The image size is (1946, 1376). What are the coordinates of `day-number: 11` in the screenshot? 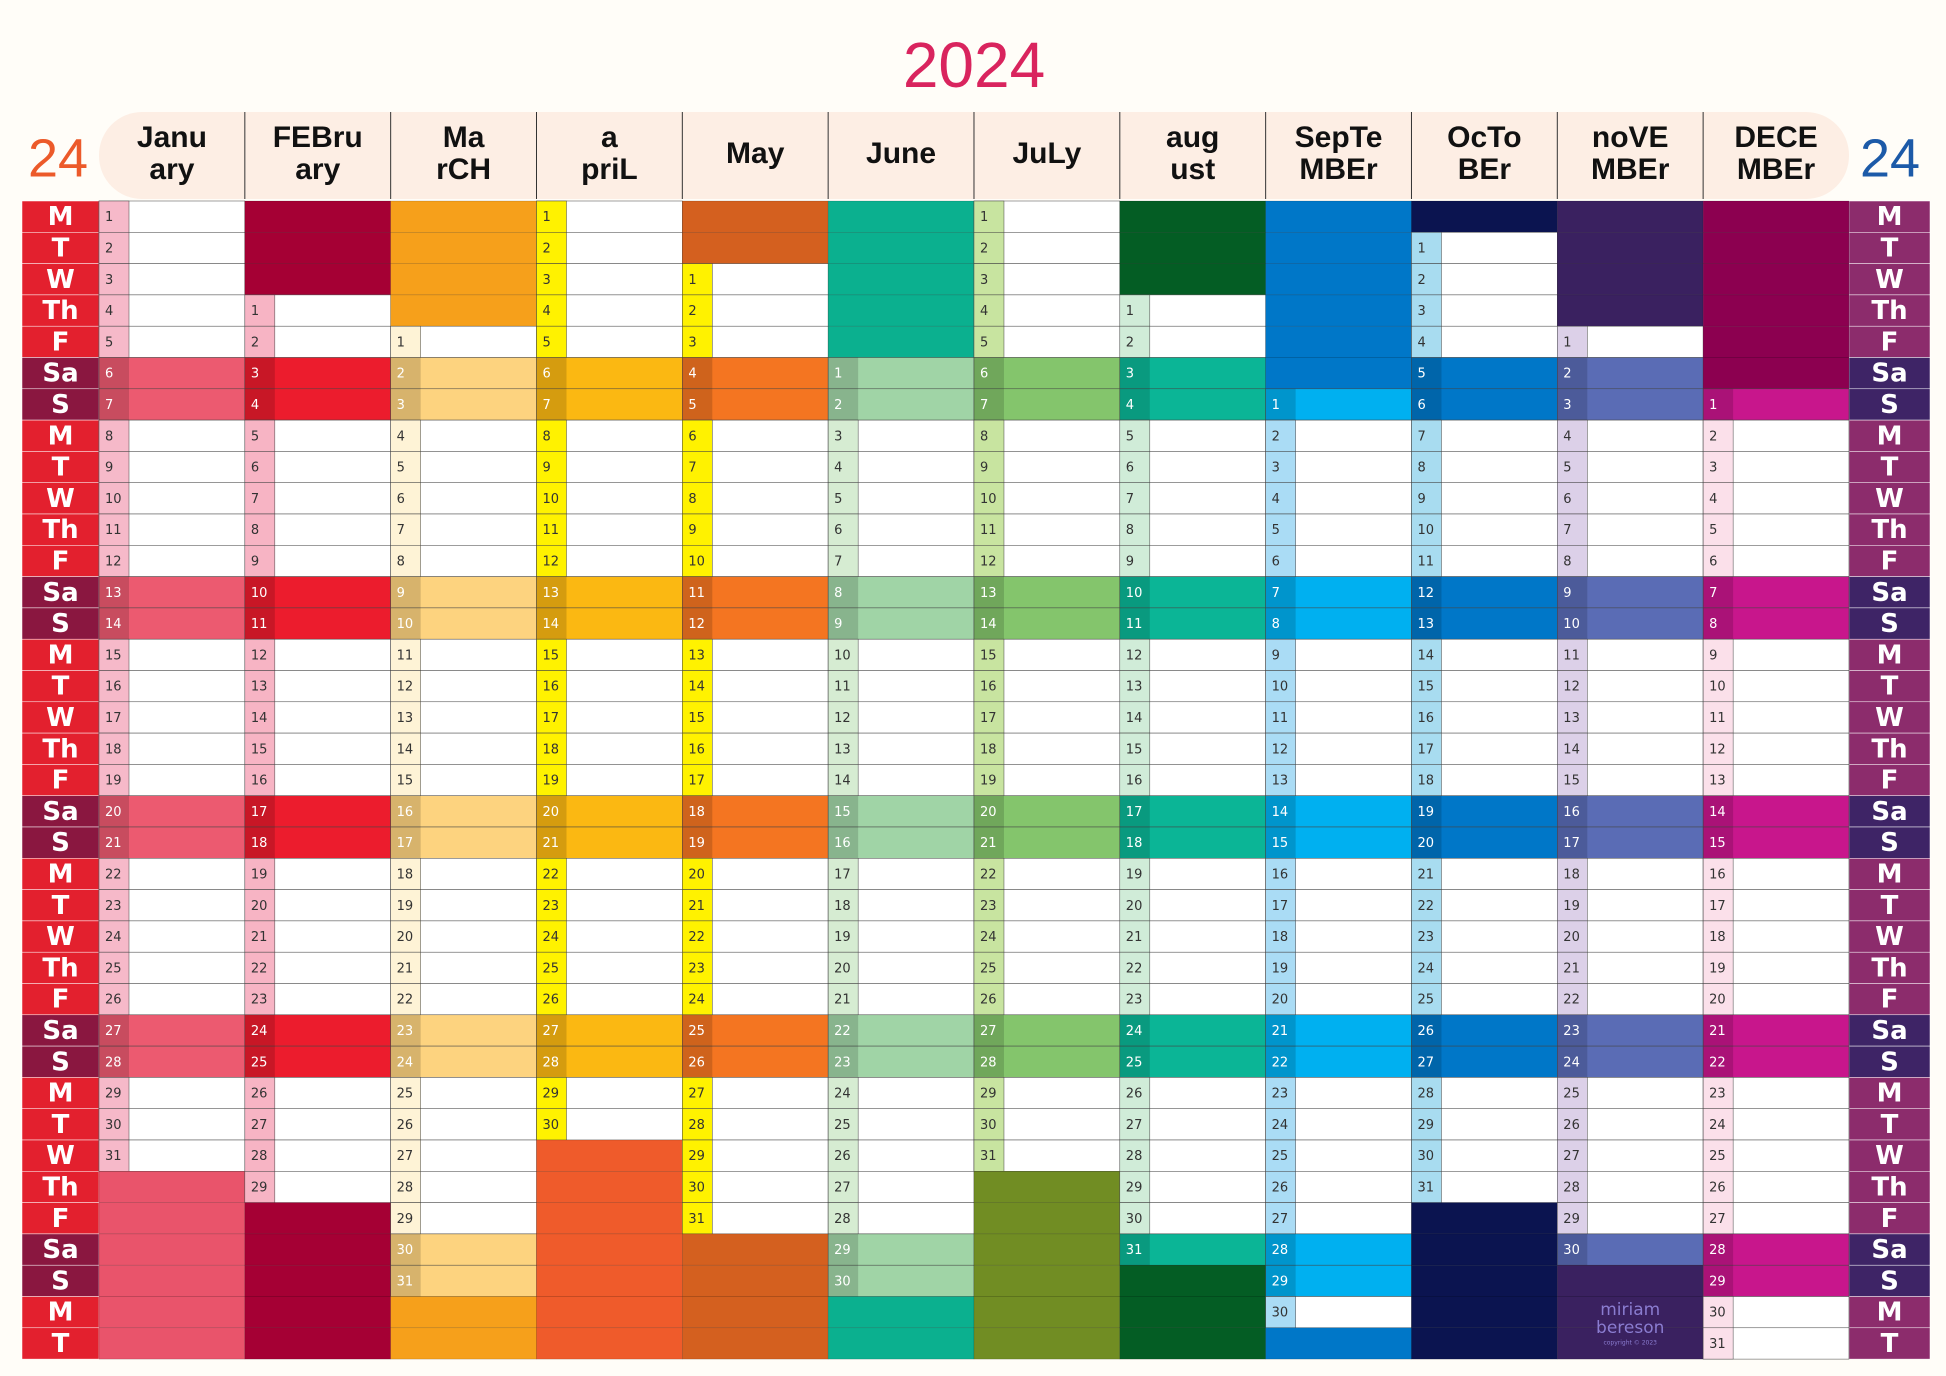 It's located at (988, 530).